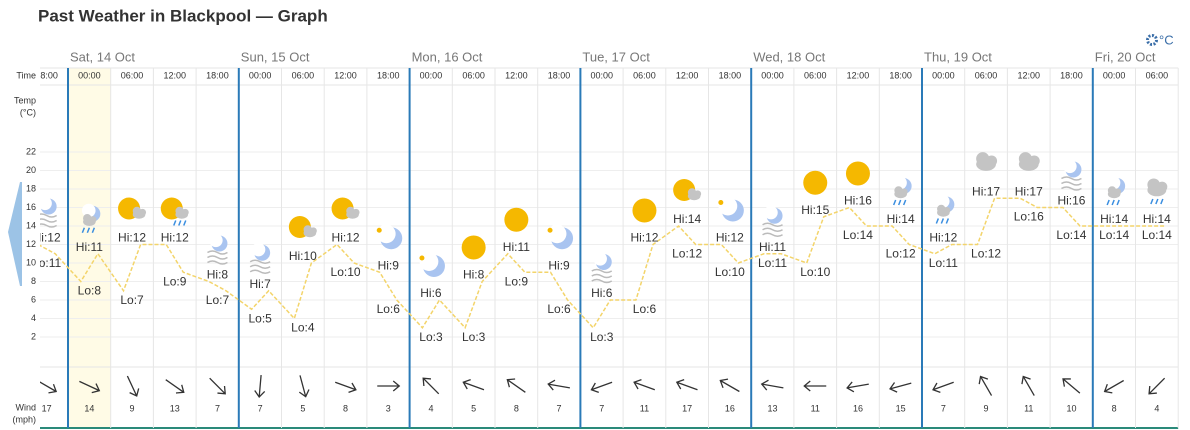  What do you see at coordinates (260, 75) in the screenshot?
I see `time-label: 00:00` at bounding box center [260, 75].